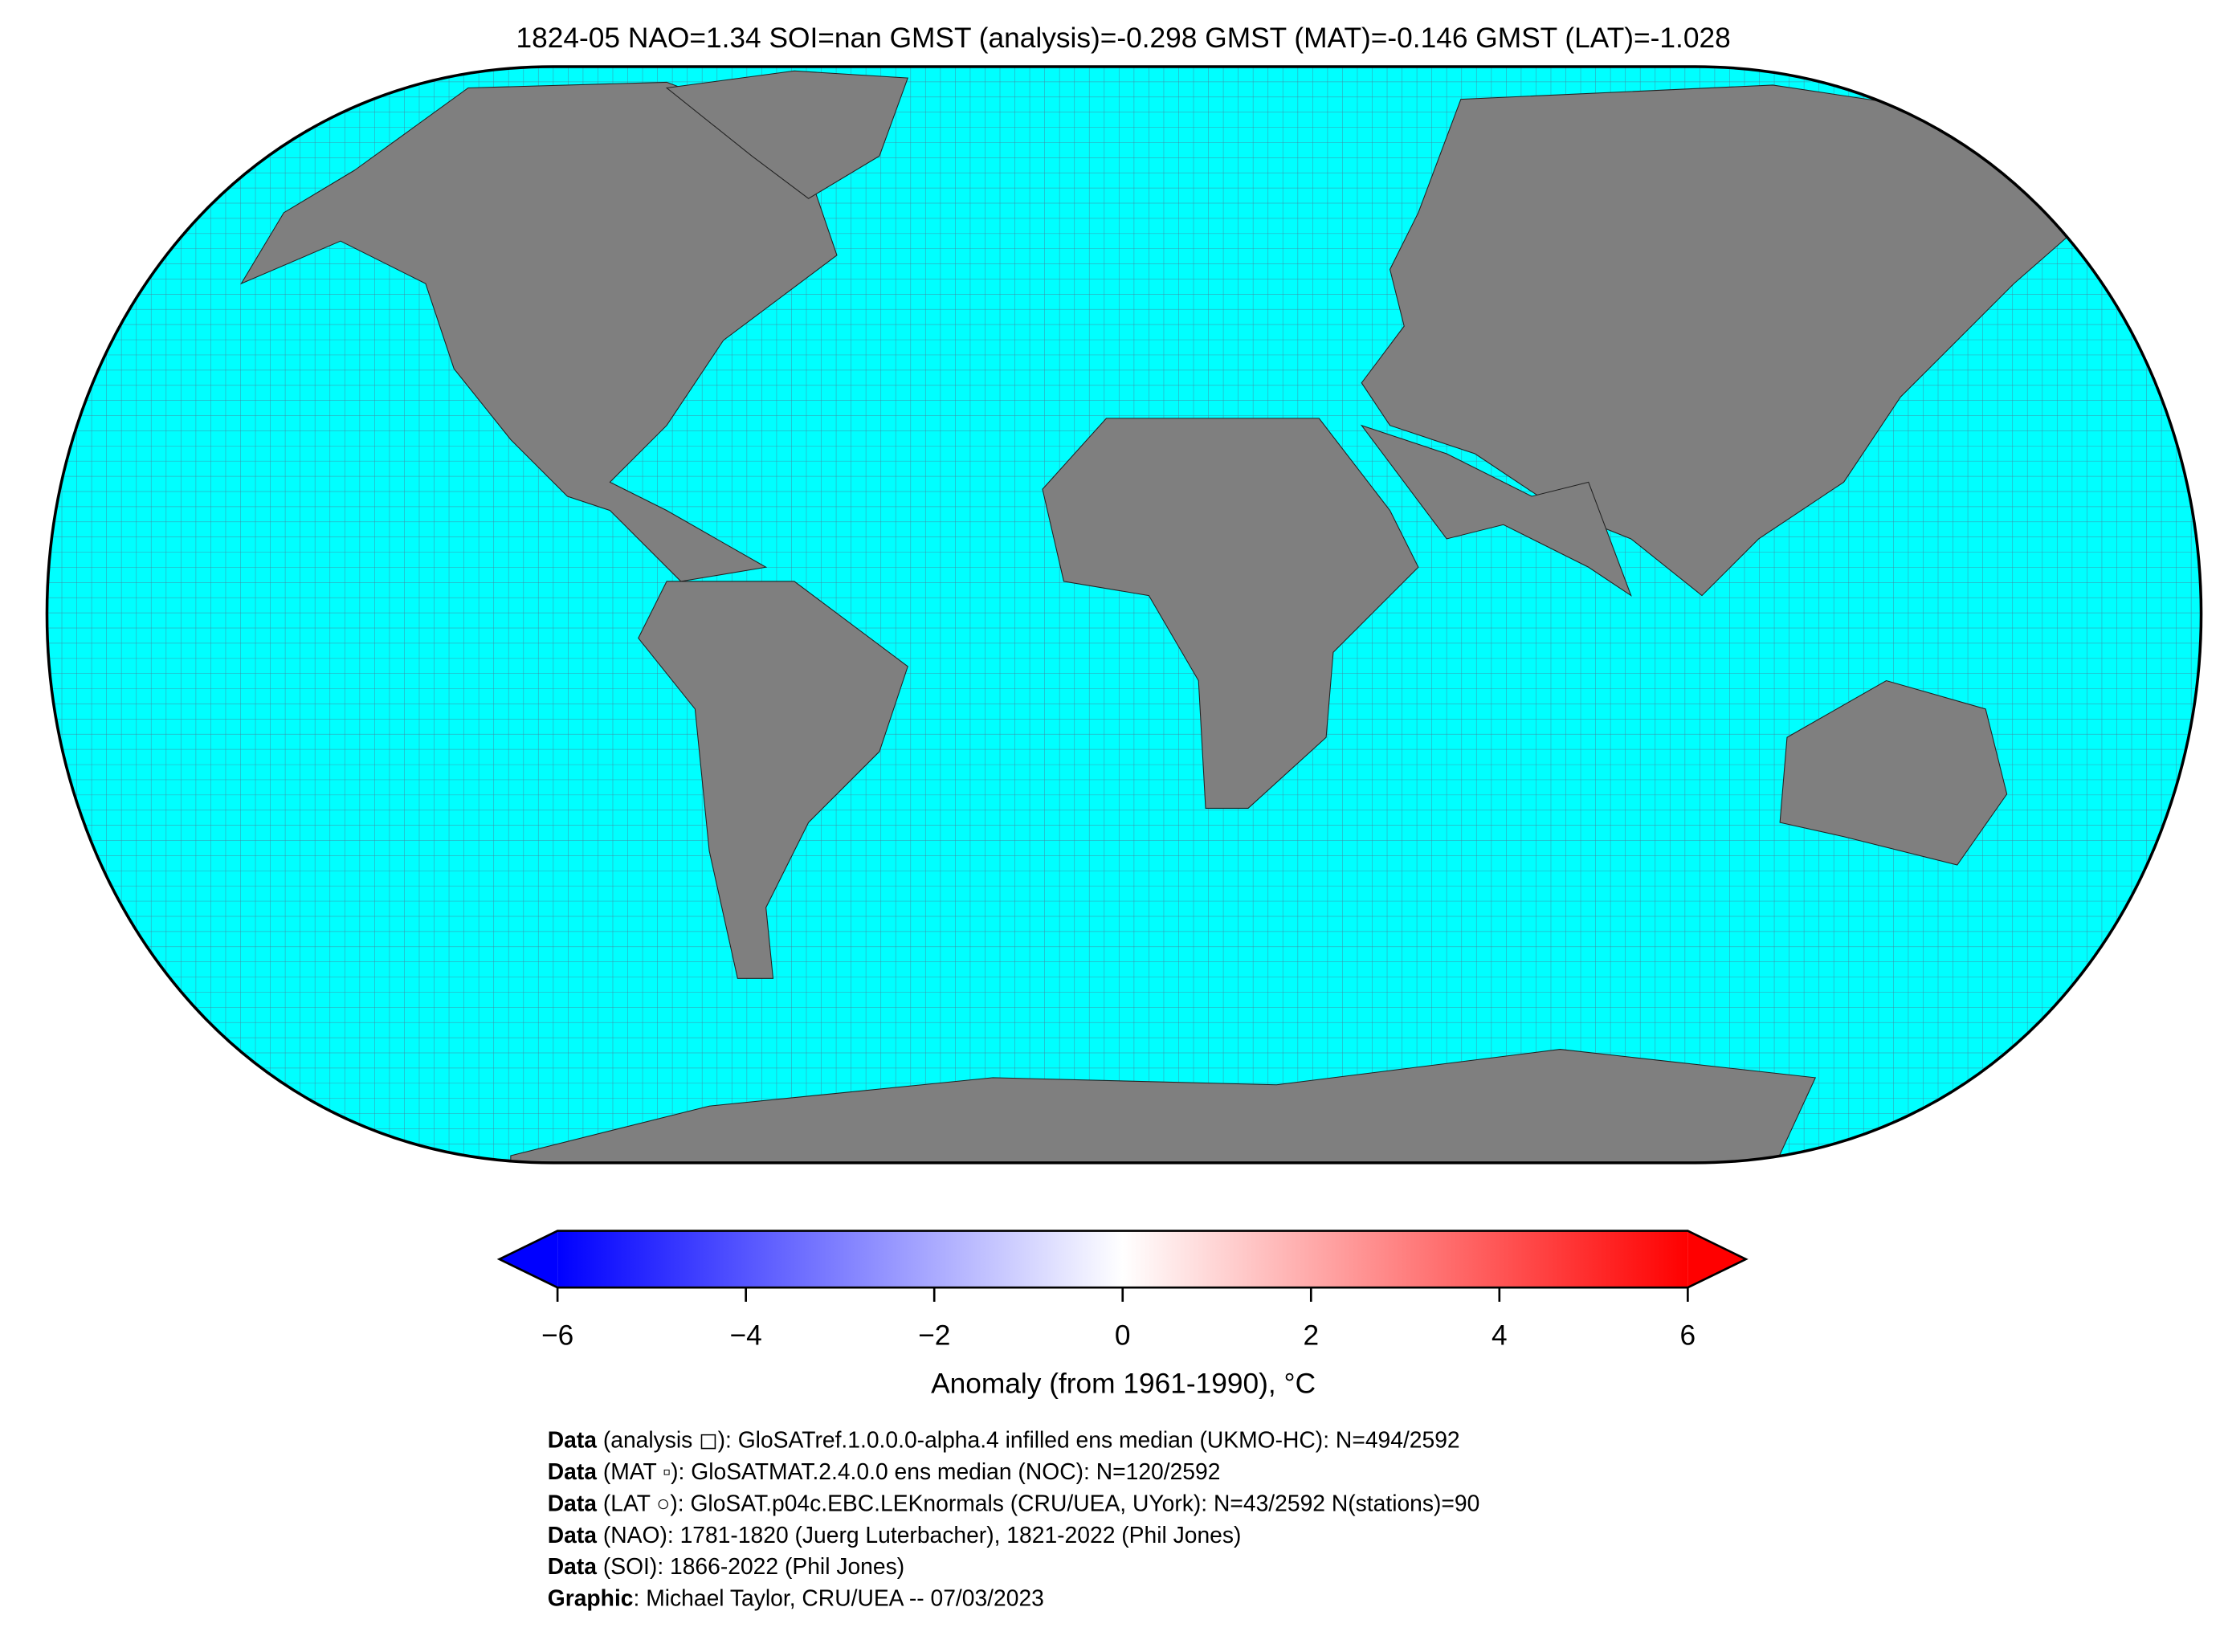 Image resolution: width=2224 pixels, height=1652 pixels. I want to click on credit-text: (SOI): 1866-2022 (Phil Jones), so click(750, 1567).